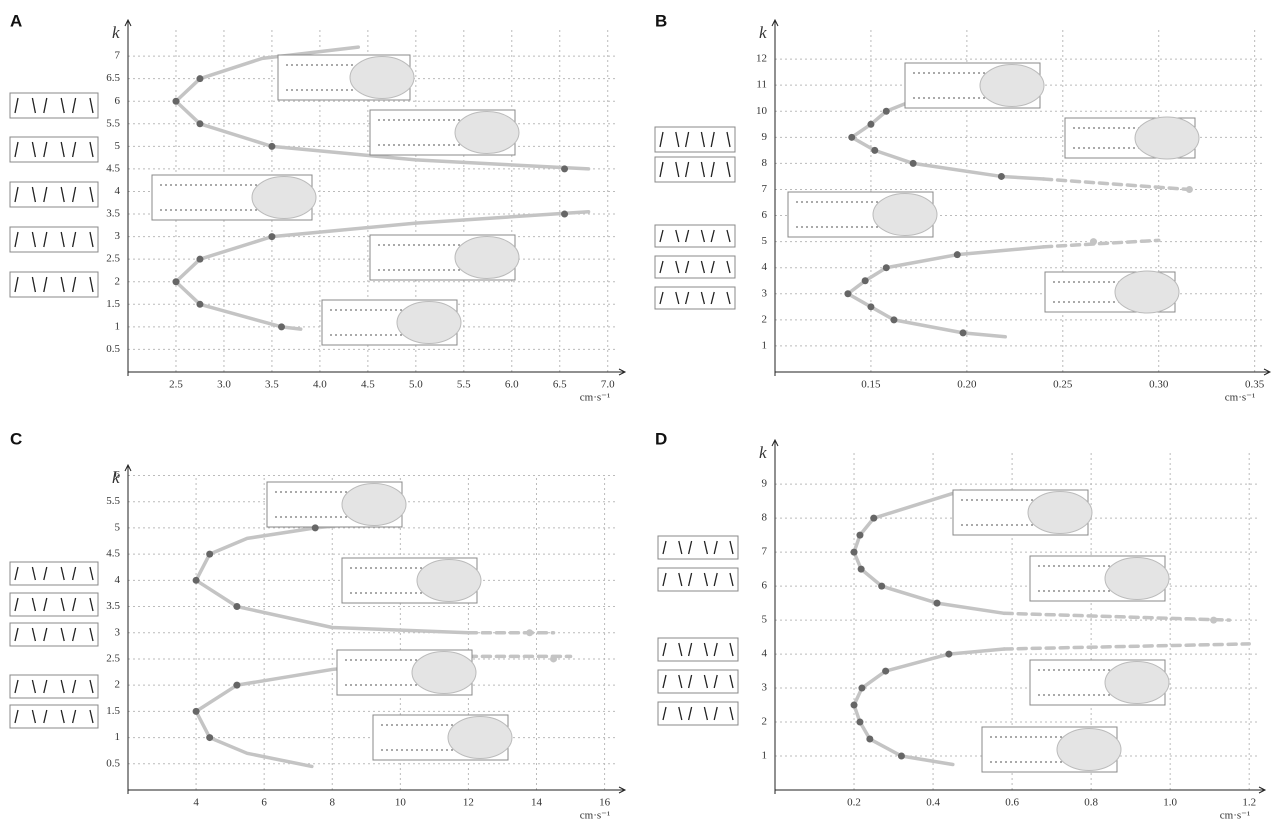  Describe the element at coordinates (16, 20) in the screenshot. I see `panel-label: A` at that location.